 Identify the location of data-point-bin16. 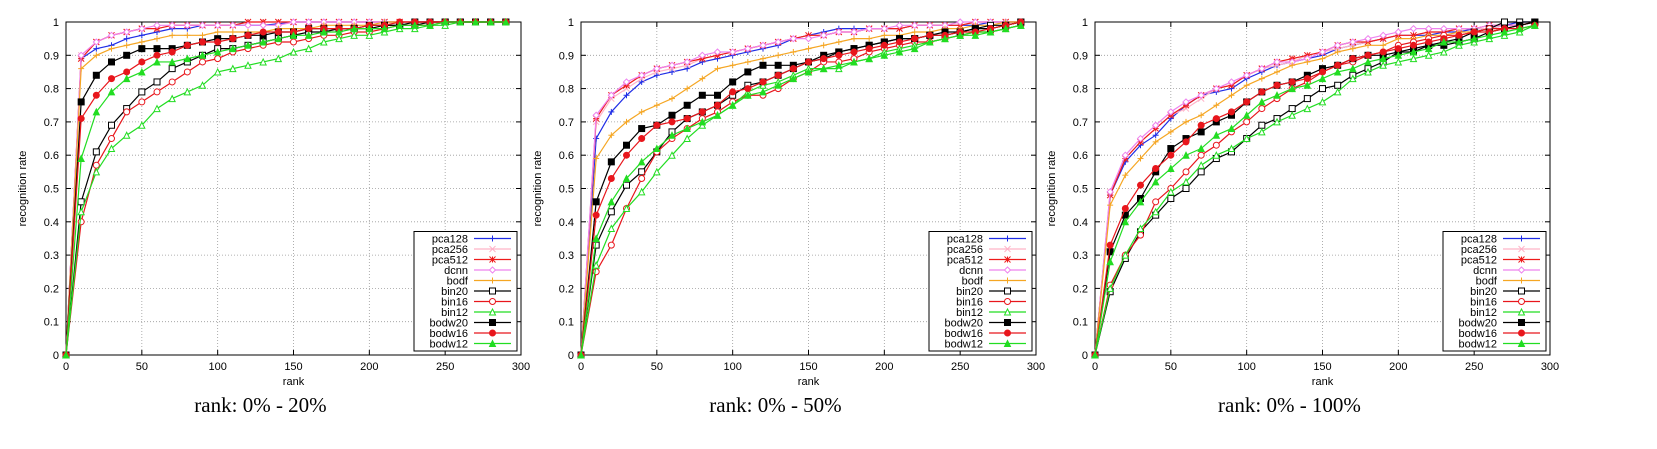
(172, 82).